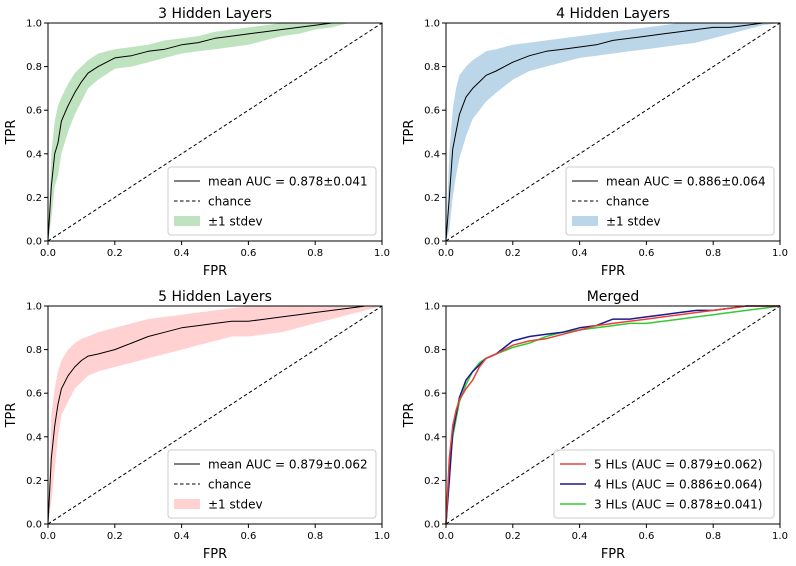 The height and width of the screenshot is (566, 796). I want to click on chart-title: 4 Hidden Layers, so click(613, 14).